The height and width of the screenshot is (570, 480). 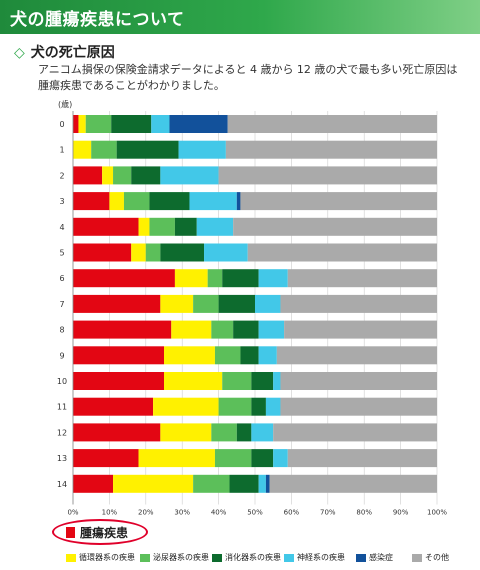 I want to click on tumor-highlight-oval, so click(x=100, y=532).